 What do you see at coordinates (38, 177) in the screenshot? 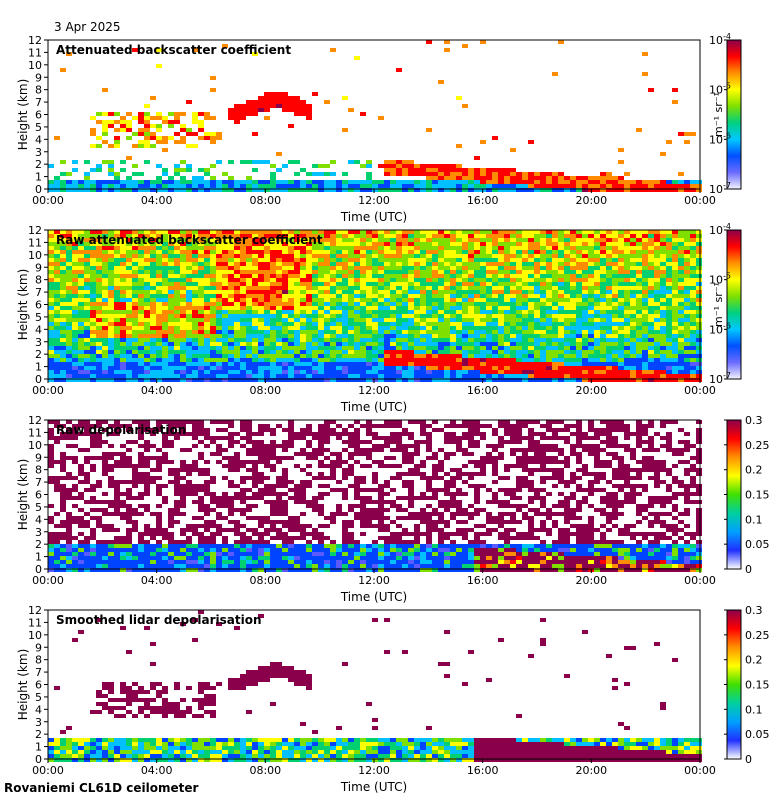
I see `y-tick-label: 1` at bounding box center [38, 177].